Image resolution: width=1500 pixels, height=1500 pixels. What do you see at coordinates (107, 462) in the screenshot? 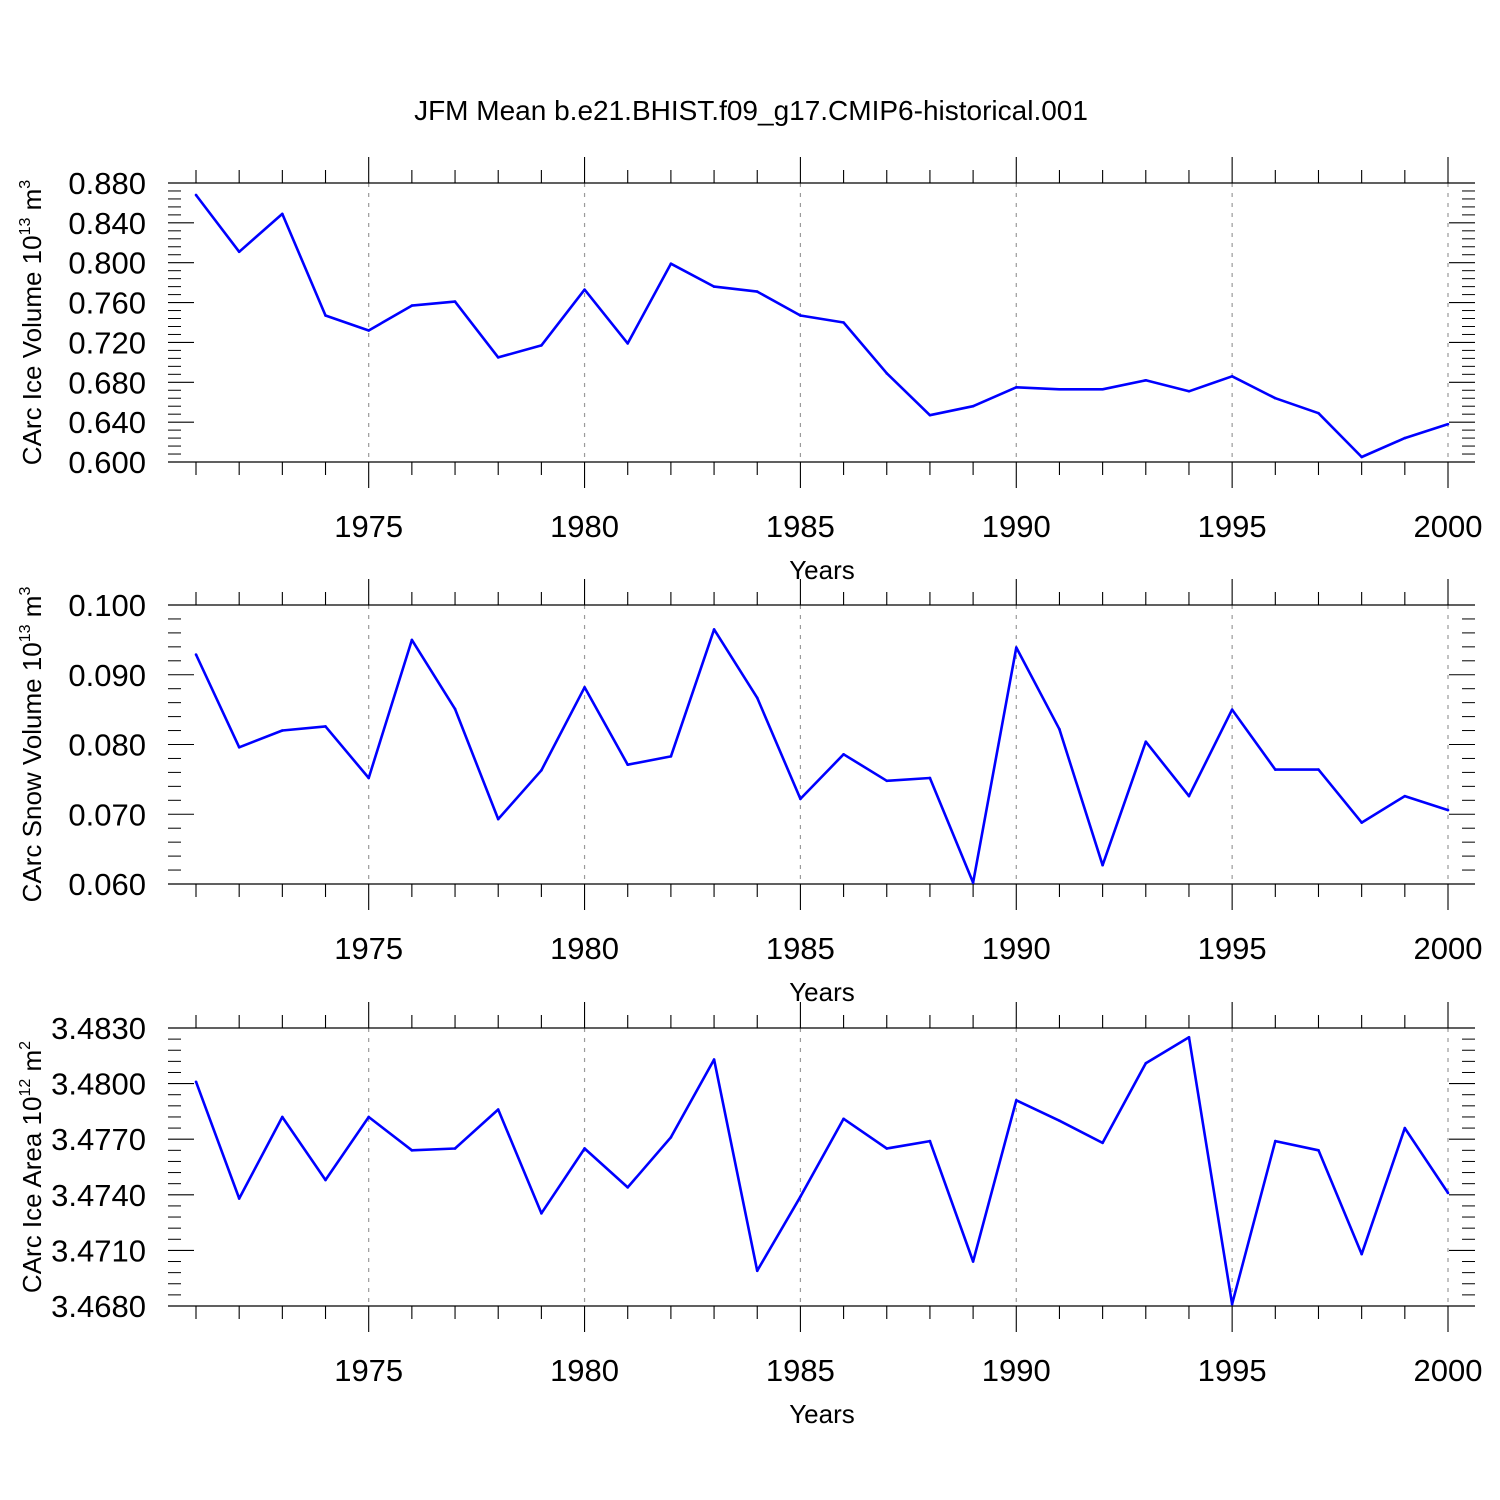
I see `y-tick-label: 0.600` at bounding box center [107, 462].